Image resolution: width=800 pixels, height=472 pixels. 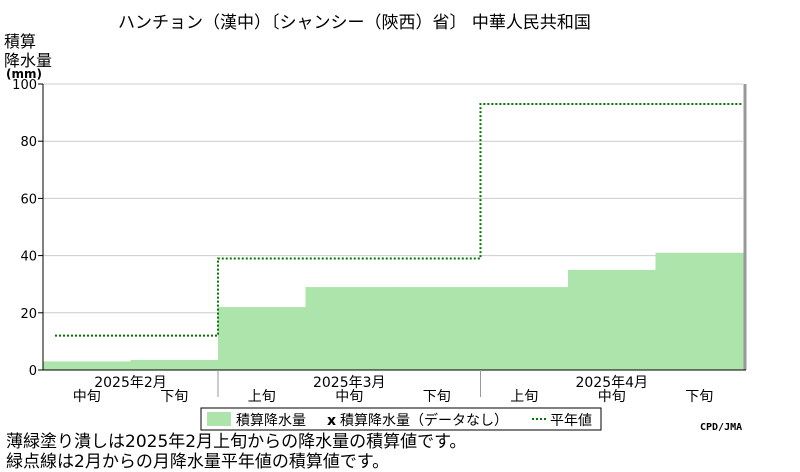 I want to click on dekad-label-2: 上旬, so click(x=262, y=397).